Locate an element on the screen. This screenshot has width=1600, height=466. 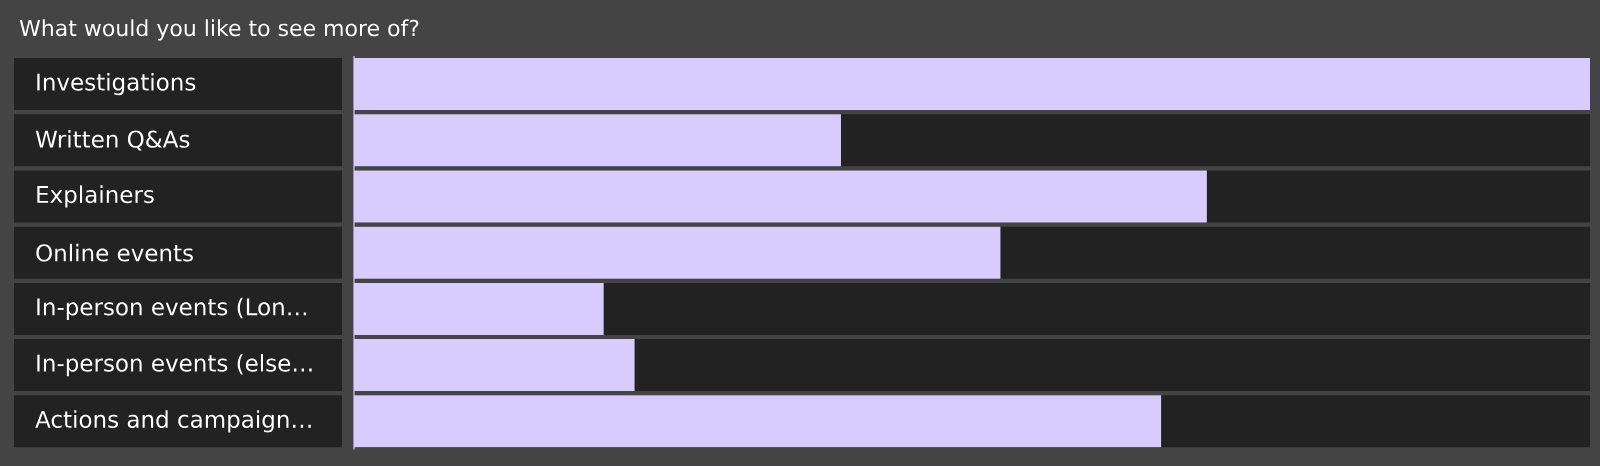
y-tick-label: Explainers is located at coordinates (95, 196).